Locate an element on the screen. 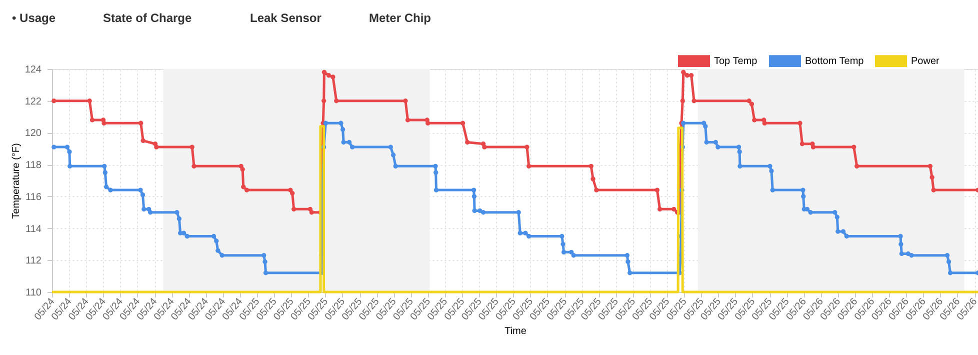 The height and width of the screenshot is (355, 978). legend-label: Bottom Temp is located at coordinates (834, 62).